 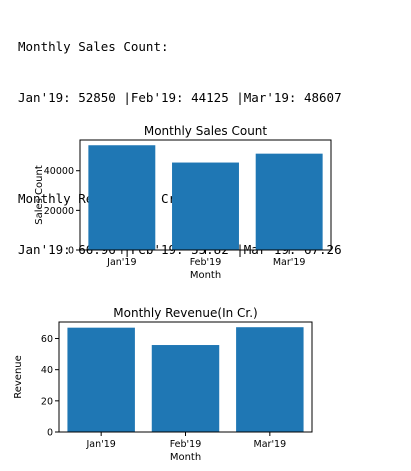 What do you see at coordinates (47, 401) in the screenshot?
I see `revenue-chart-ytick-label-1: 20` at bounding box center [47, 401].